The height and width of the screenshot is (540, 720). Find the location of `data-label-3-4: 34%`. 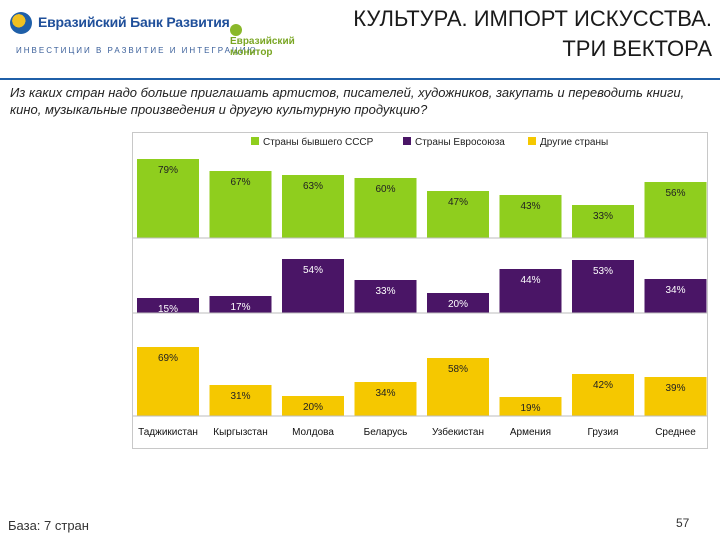

data-label-3-4: 34% is located at coordinates (385, 393).